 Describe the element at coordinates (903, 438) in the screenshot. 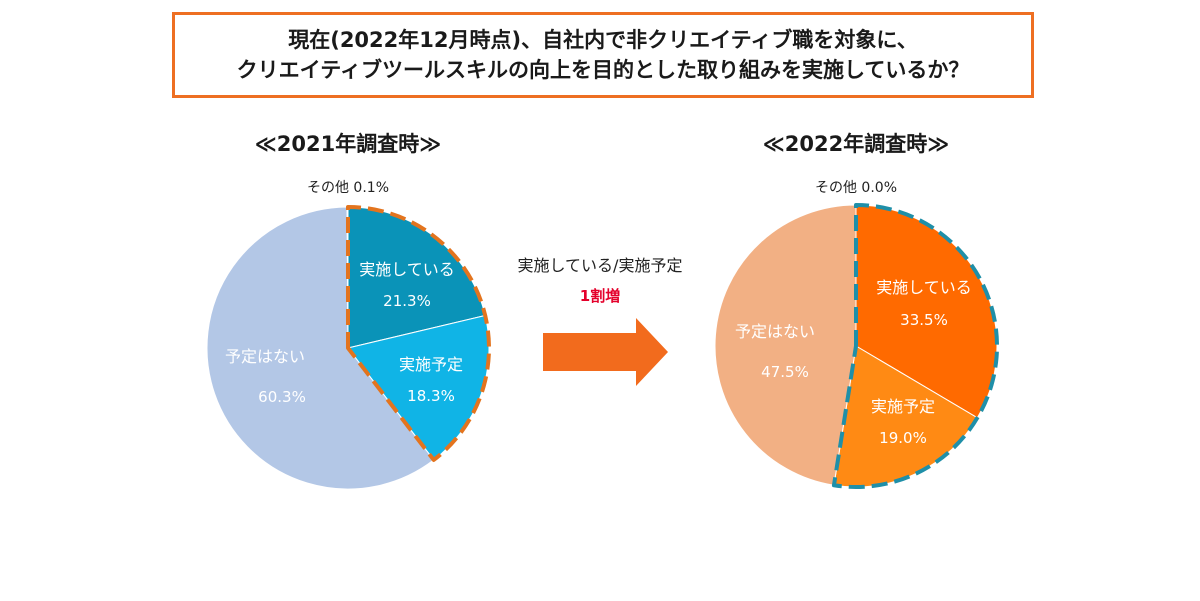

I see `slice-value: 19.0%` at that location.